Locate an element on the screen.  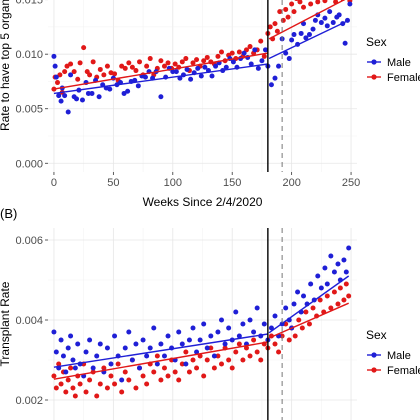
panel-2-y-tick-label: 0.004 is located at coordinates (29, 321).